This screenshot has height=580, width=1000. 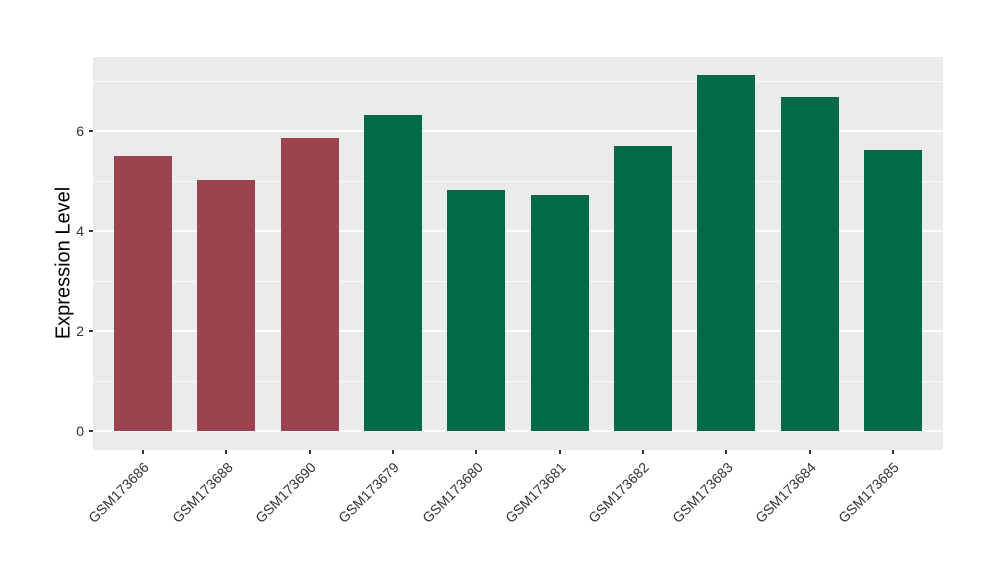 I want to click on y-axis-title: Expression Level, so click(x=63, y=263).